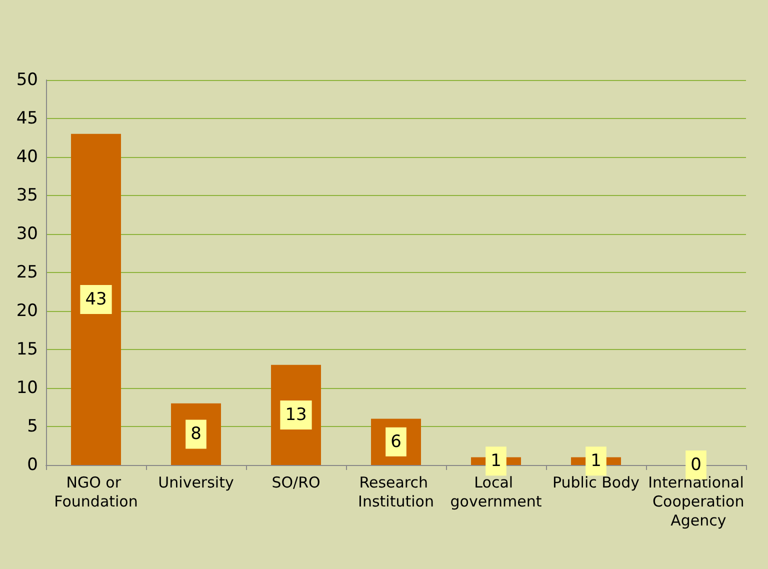 The height and width of the screenshot is (569, 768). Describe the element at coordinates (27, 272) in the screenshot. I see `y-tick-label: 25` at that location.